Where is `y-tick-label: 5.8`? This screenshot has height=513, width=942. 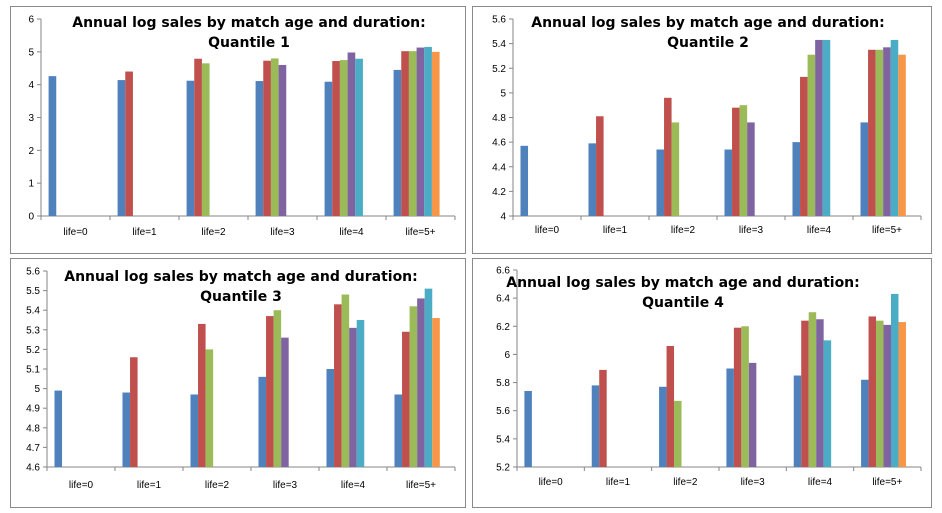
y-tick-label: 5.8 is located at coordinates (503, 383).